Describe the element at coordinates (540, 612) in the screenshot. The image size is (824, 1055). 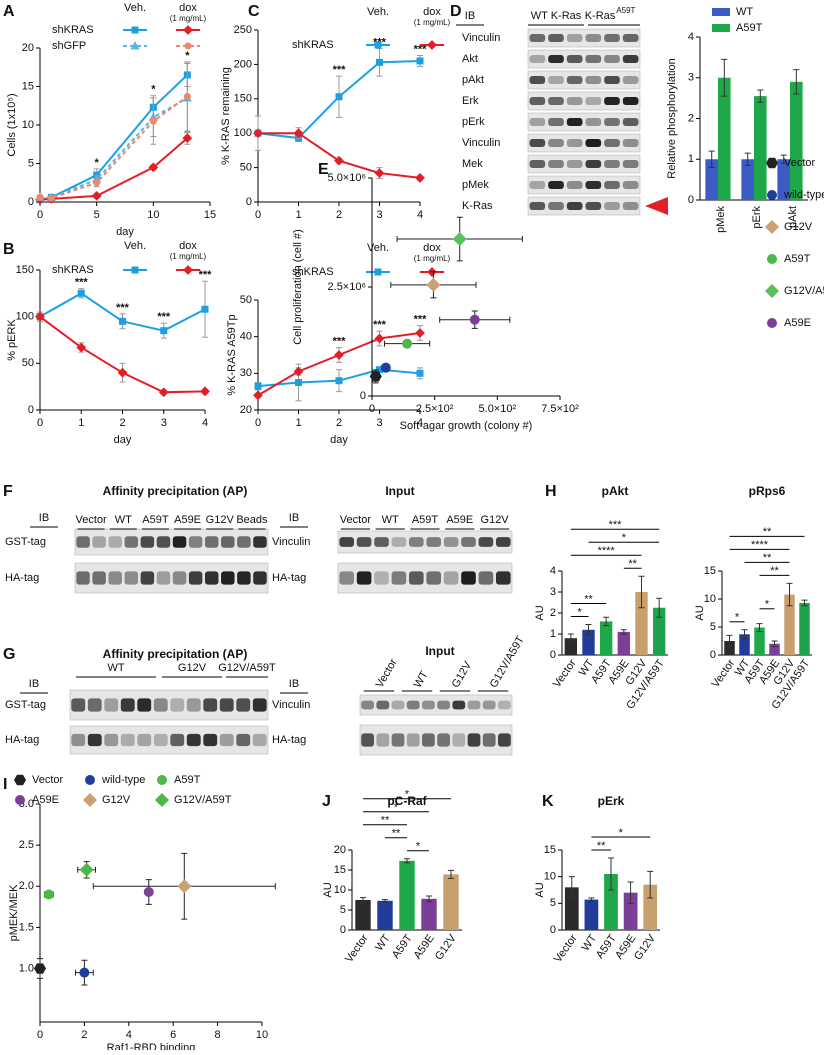
I see `y-axis-label: AU` at that location.